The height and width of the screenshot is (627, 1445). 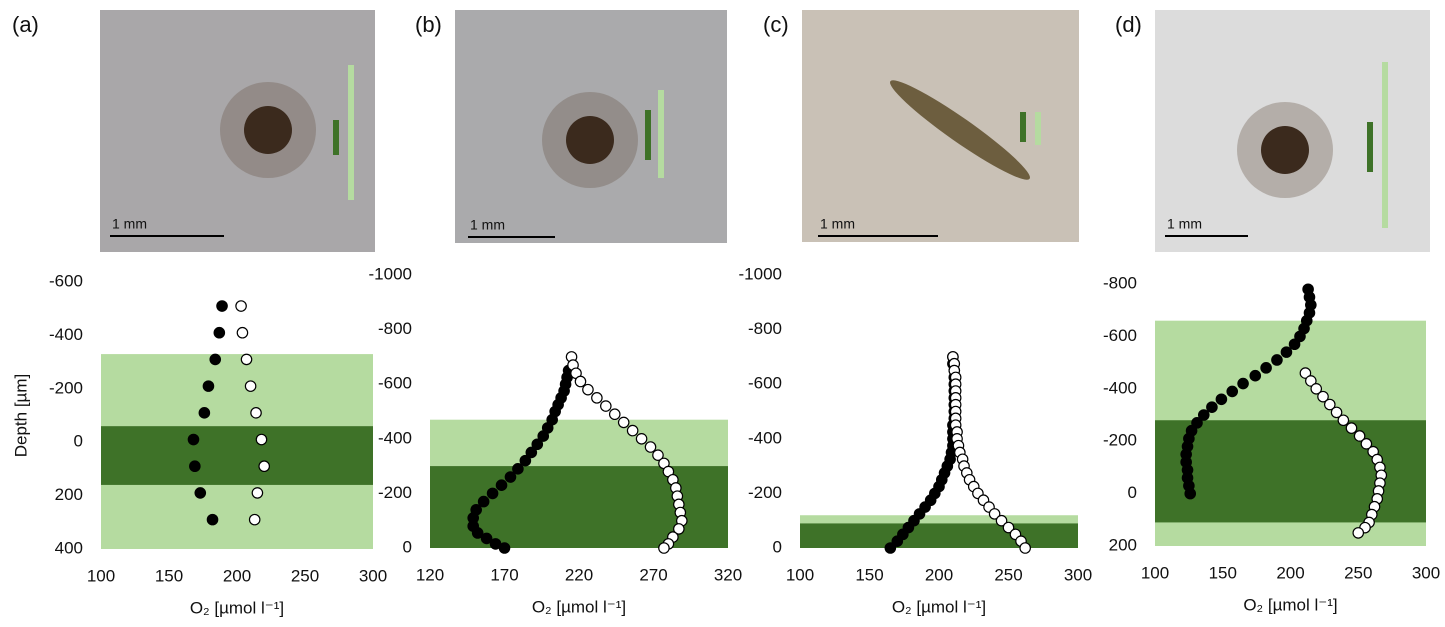 What do you see at coordinates (776, 24) in the screenshot?
I see `panel-label: (c)` at bounding box center [776, 24].